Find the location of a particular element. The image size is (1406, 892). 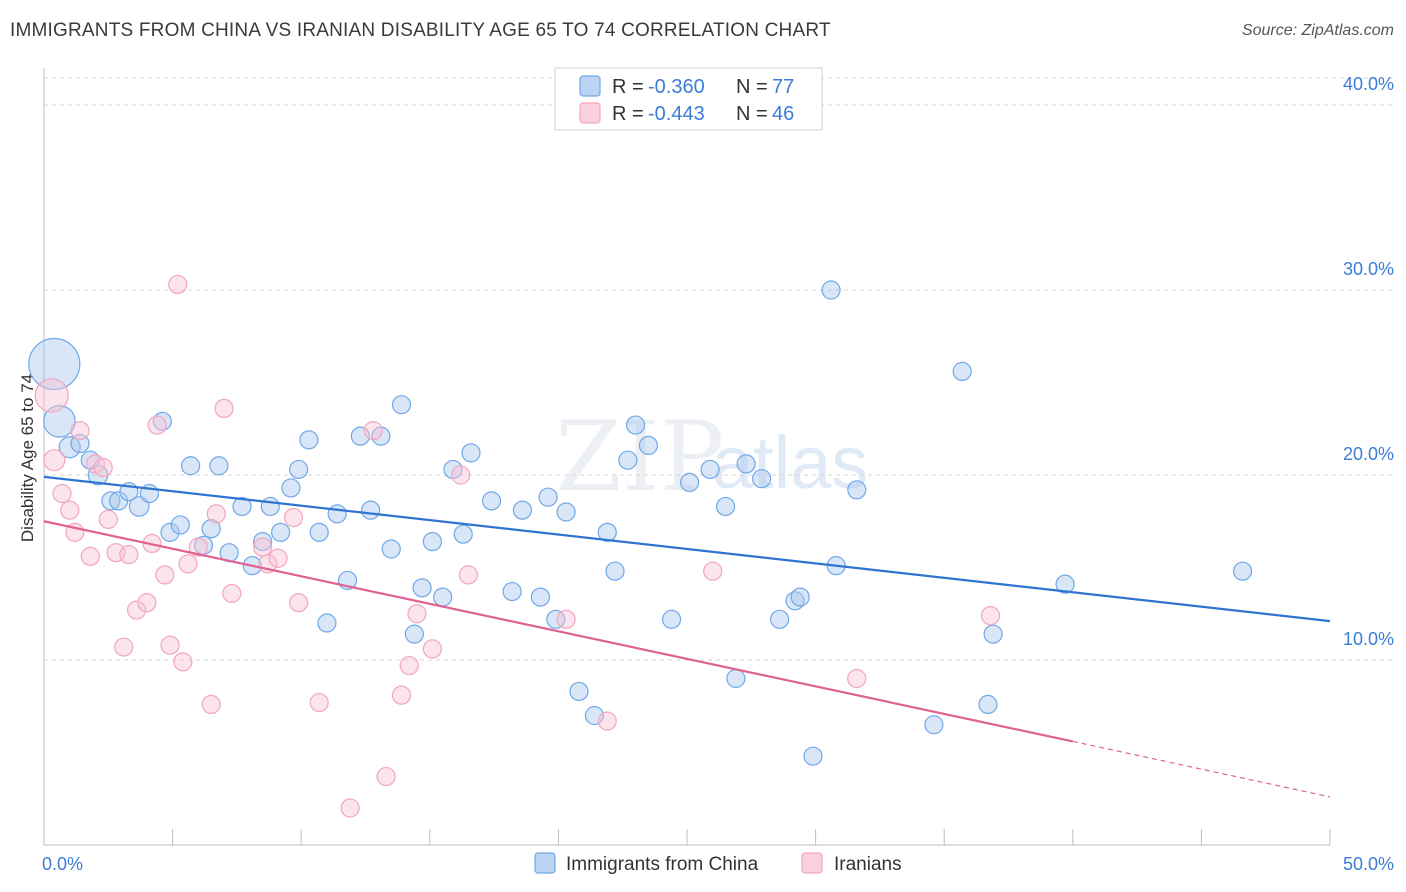

bottom-legend-china-swatch is located at coordinates (545, 863).